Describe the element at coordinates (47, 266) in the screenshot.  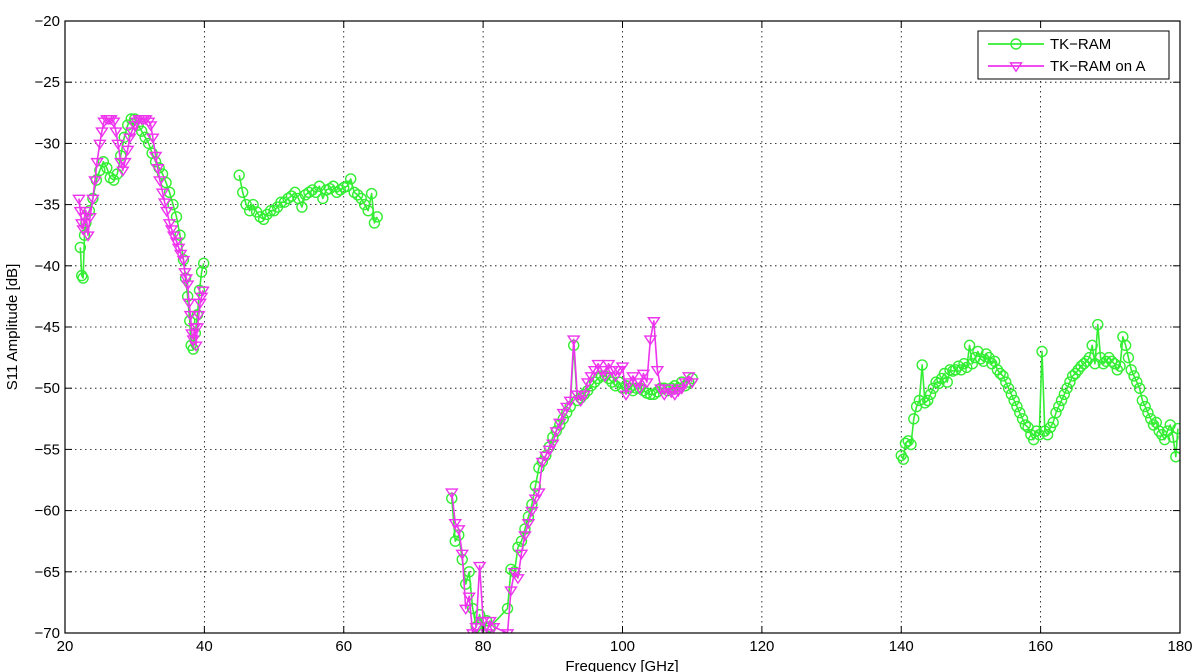
I see `y-tick-label: −40` at that location.